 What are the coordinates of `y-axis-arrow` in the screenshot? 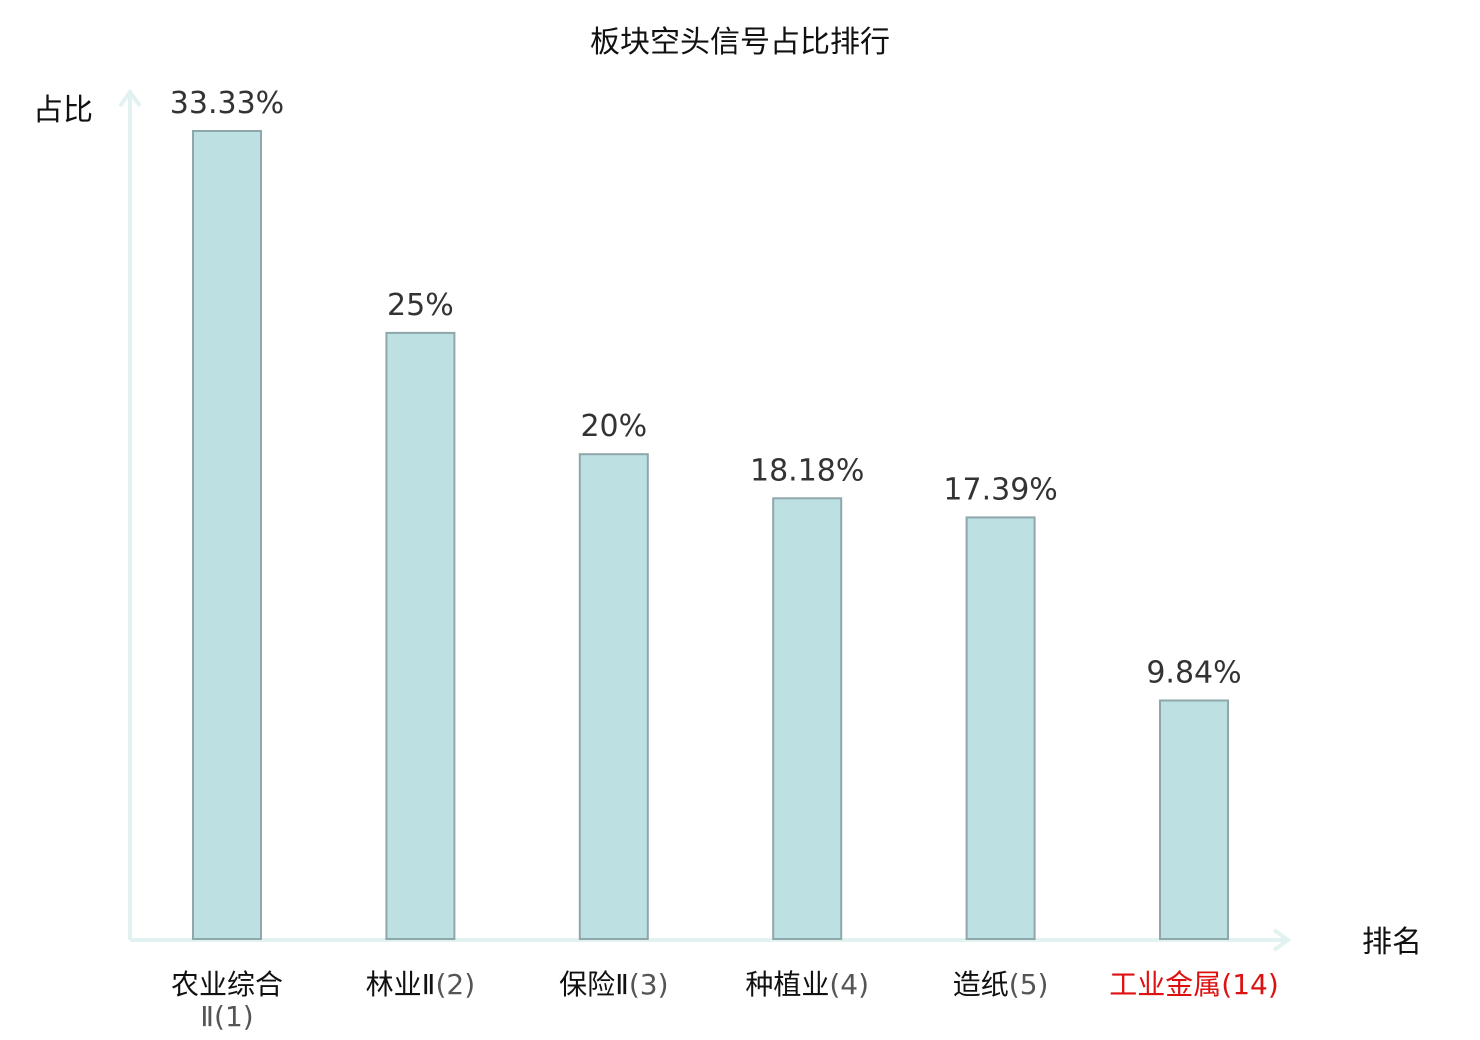 It's located at (130, 98).